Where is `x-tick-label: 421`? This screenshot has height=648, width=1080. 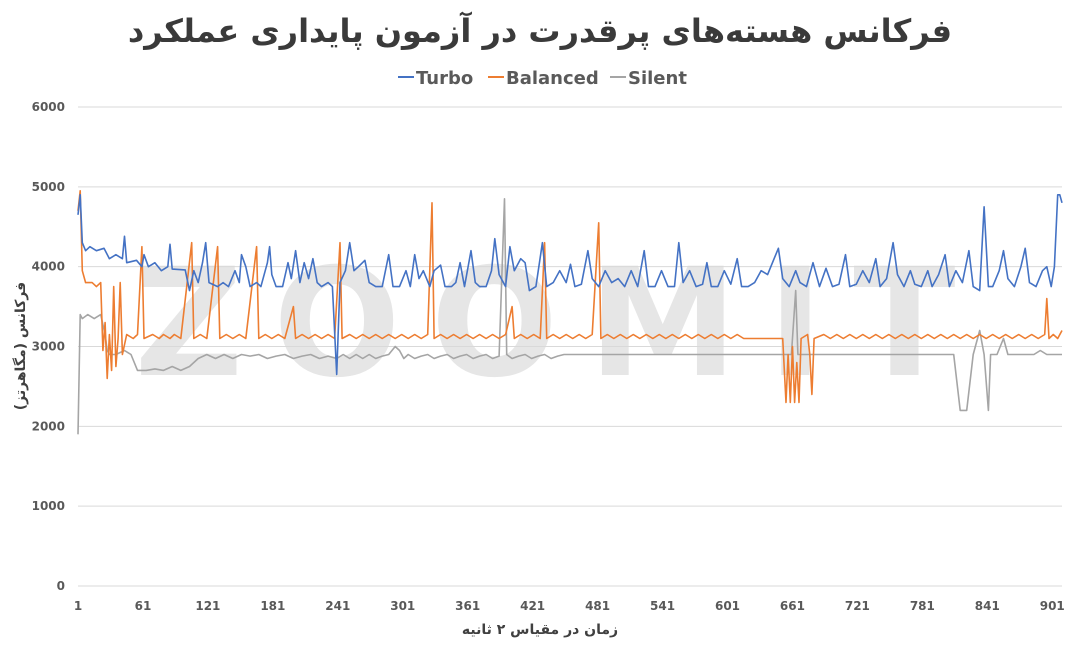
x-tick-label: 421 is located at coordinates (532, 606).